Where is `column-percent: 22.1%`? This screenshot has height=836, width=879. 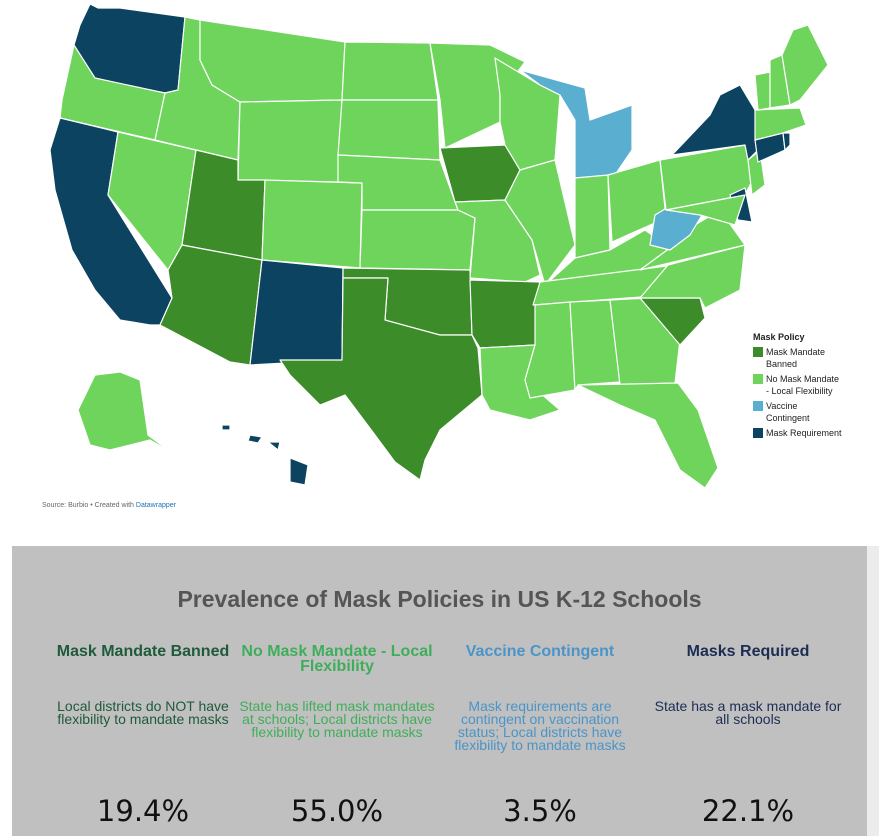
column-percent: 22.1% is located at coordinates (748, 811).